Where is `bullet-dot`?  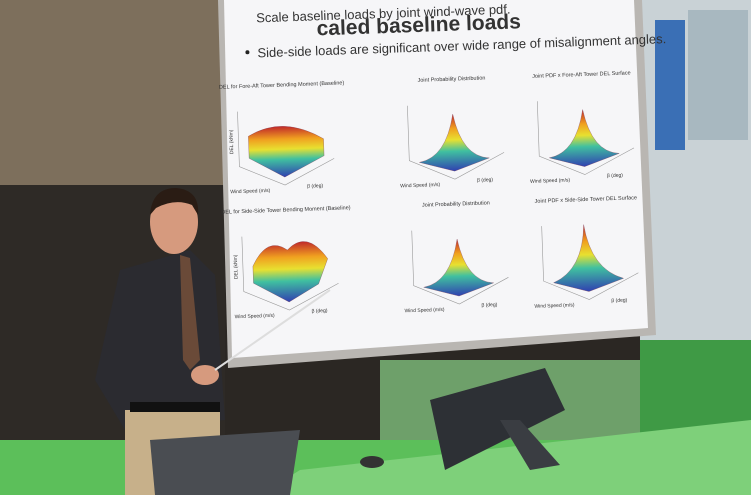 bullet-dot is located at coordinates (247, 52).